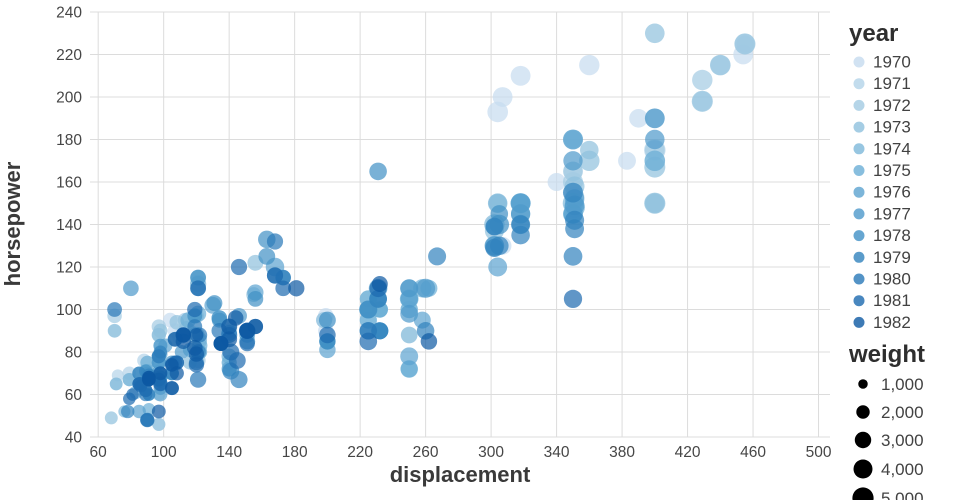 This screenshot has width=960, height=500. What do you see at coordinates (69, 140) in the screenshot?
I see `y-tick-label: 180` at bounding box center [69, 140].